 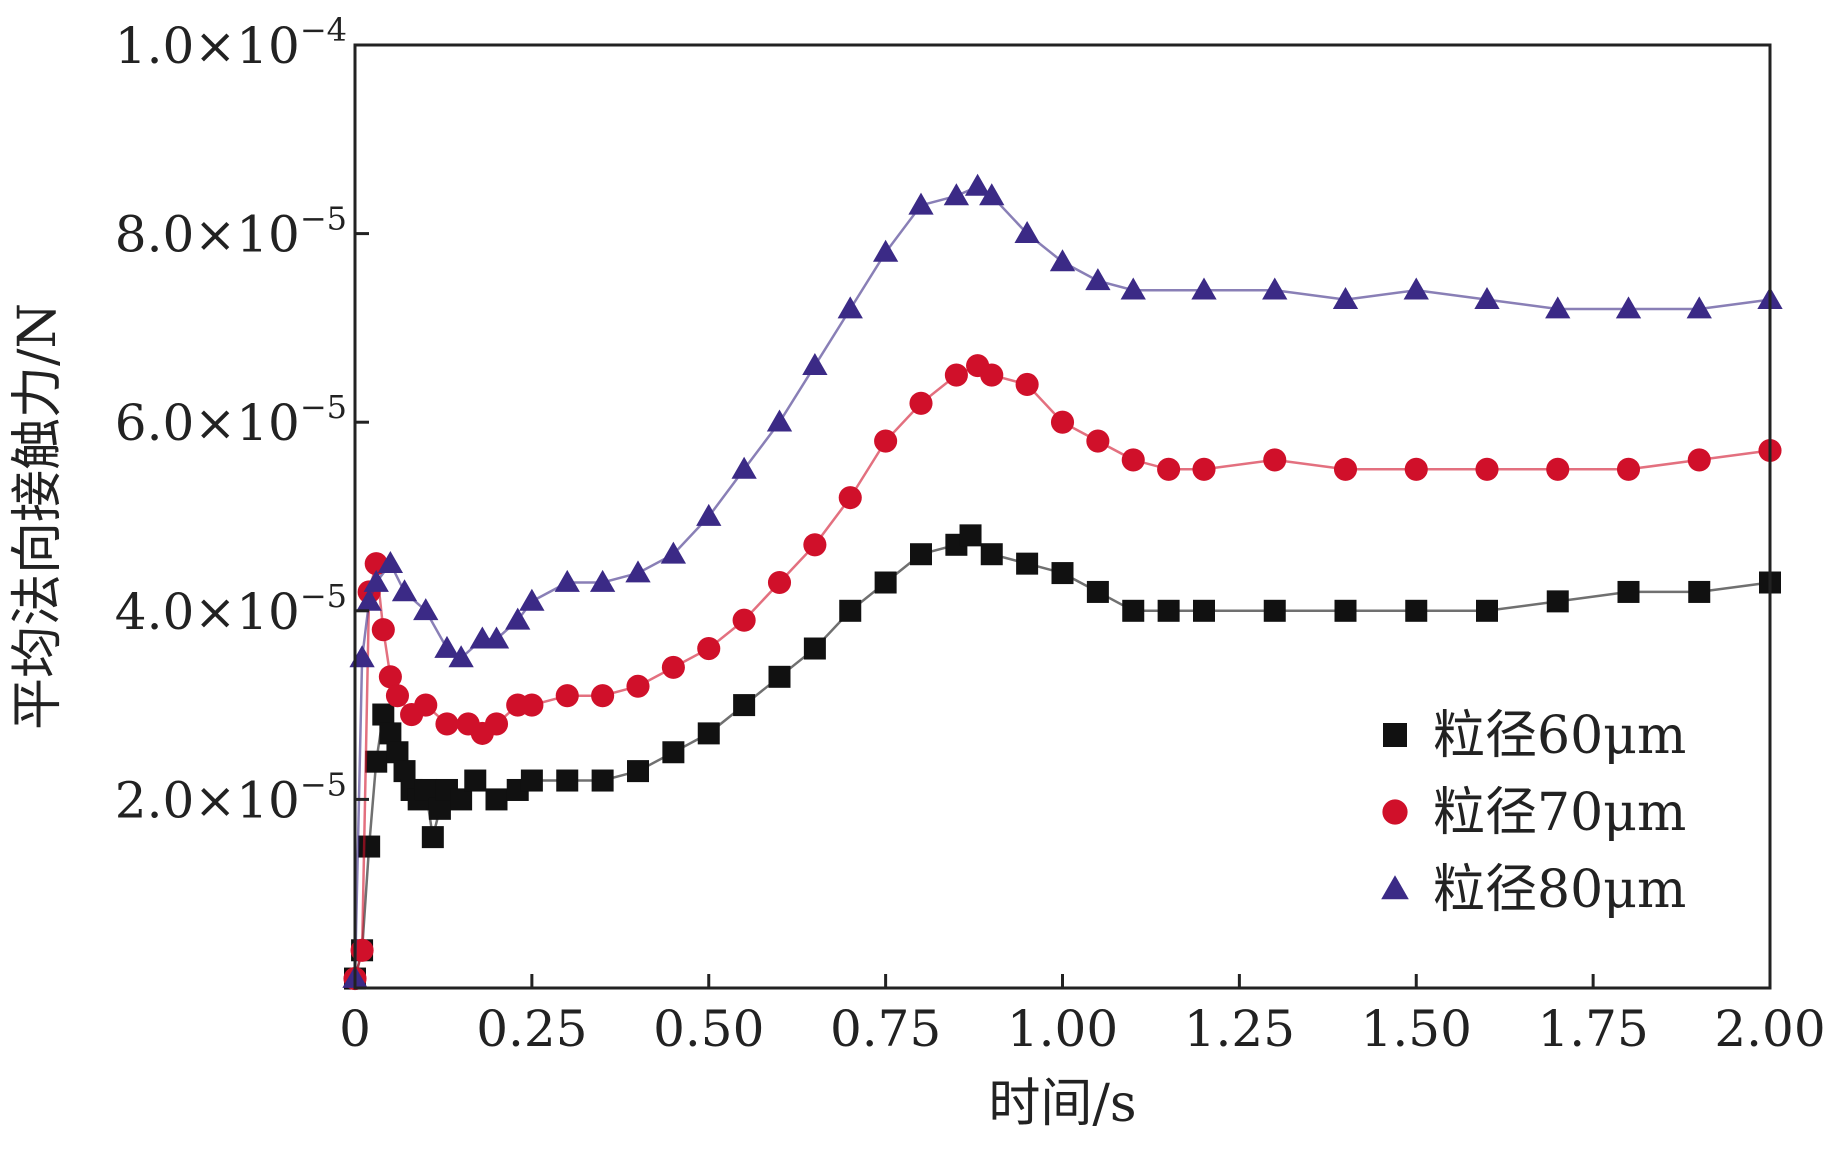 What do you see at coordinates (1062, 1029) in the screenshot?
I see `x-tick-label: 1.00` at bounding box center [1062, 1029].